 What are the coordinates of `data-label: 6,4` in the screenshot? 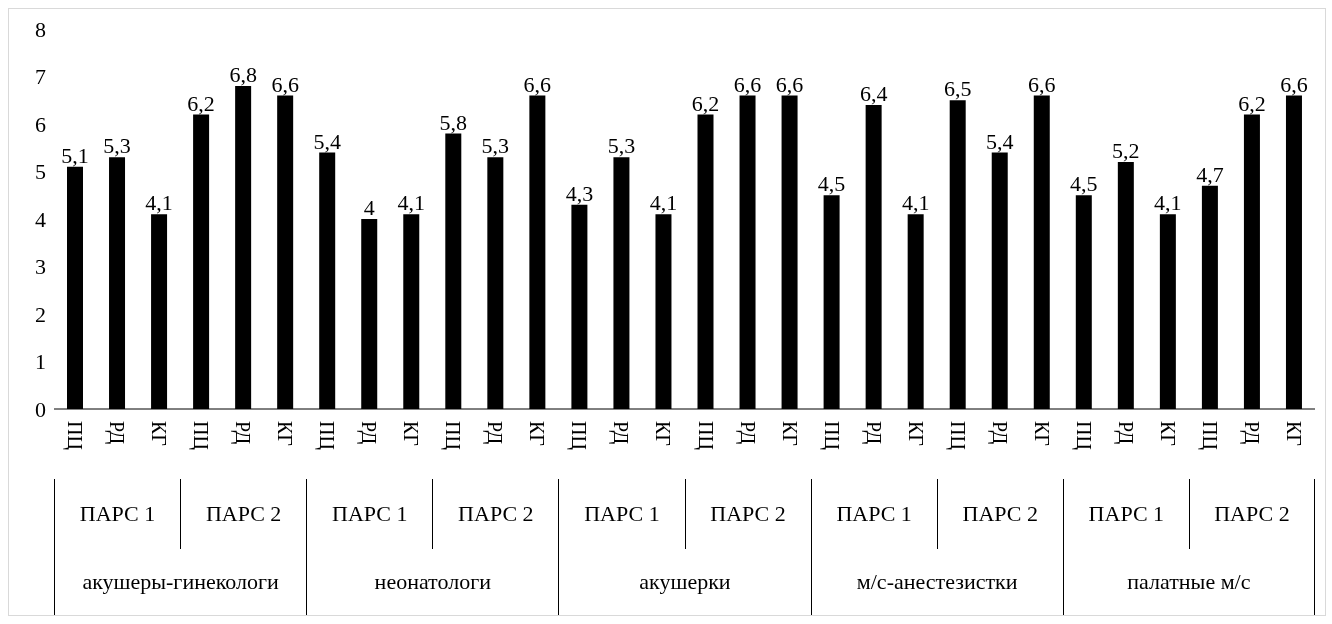 It's located at (873, 93).